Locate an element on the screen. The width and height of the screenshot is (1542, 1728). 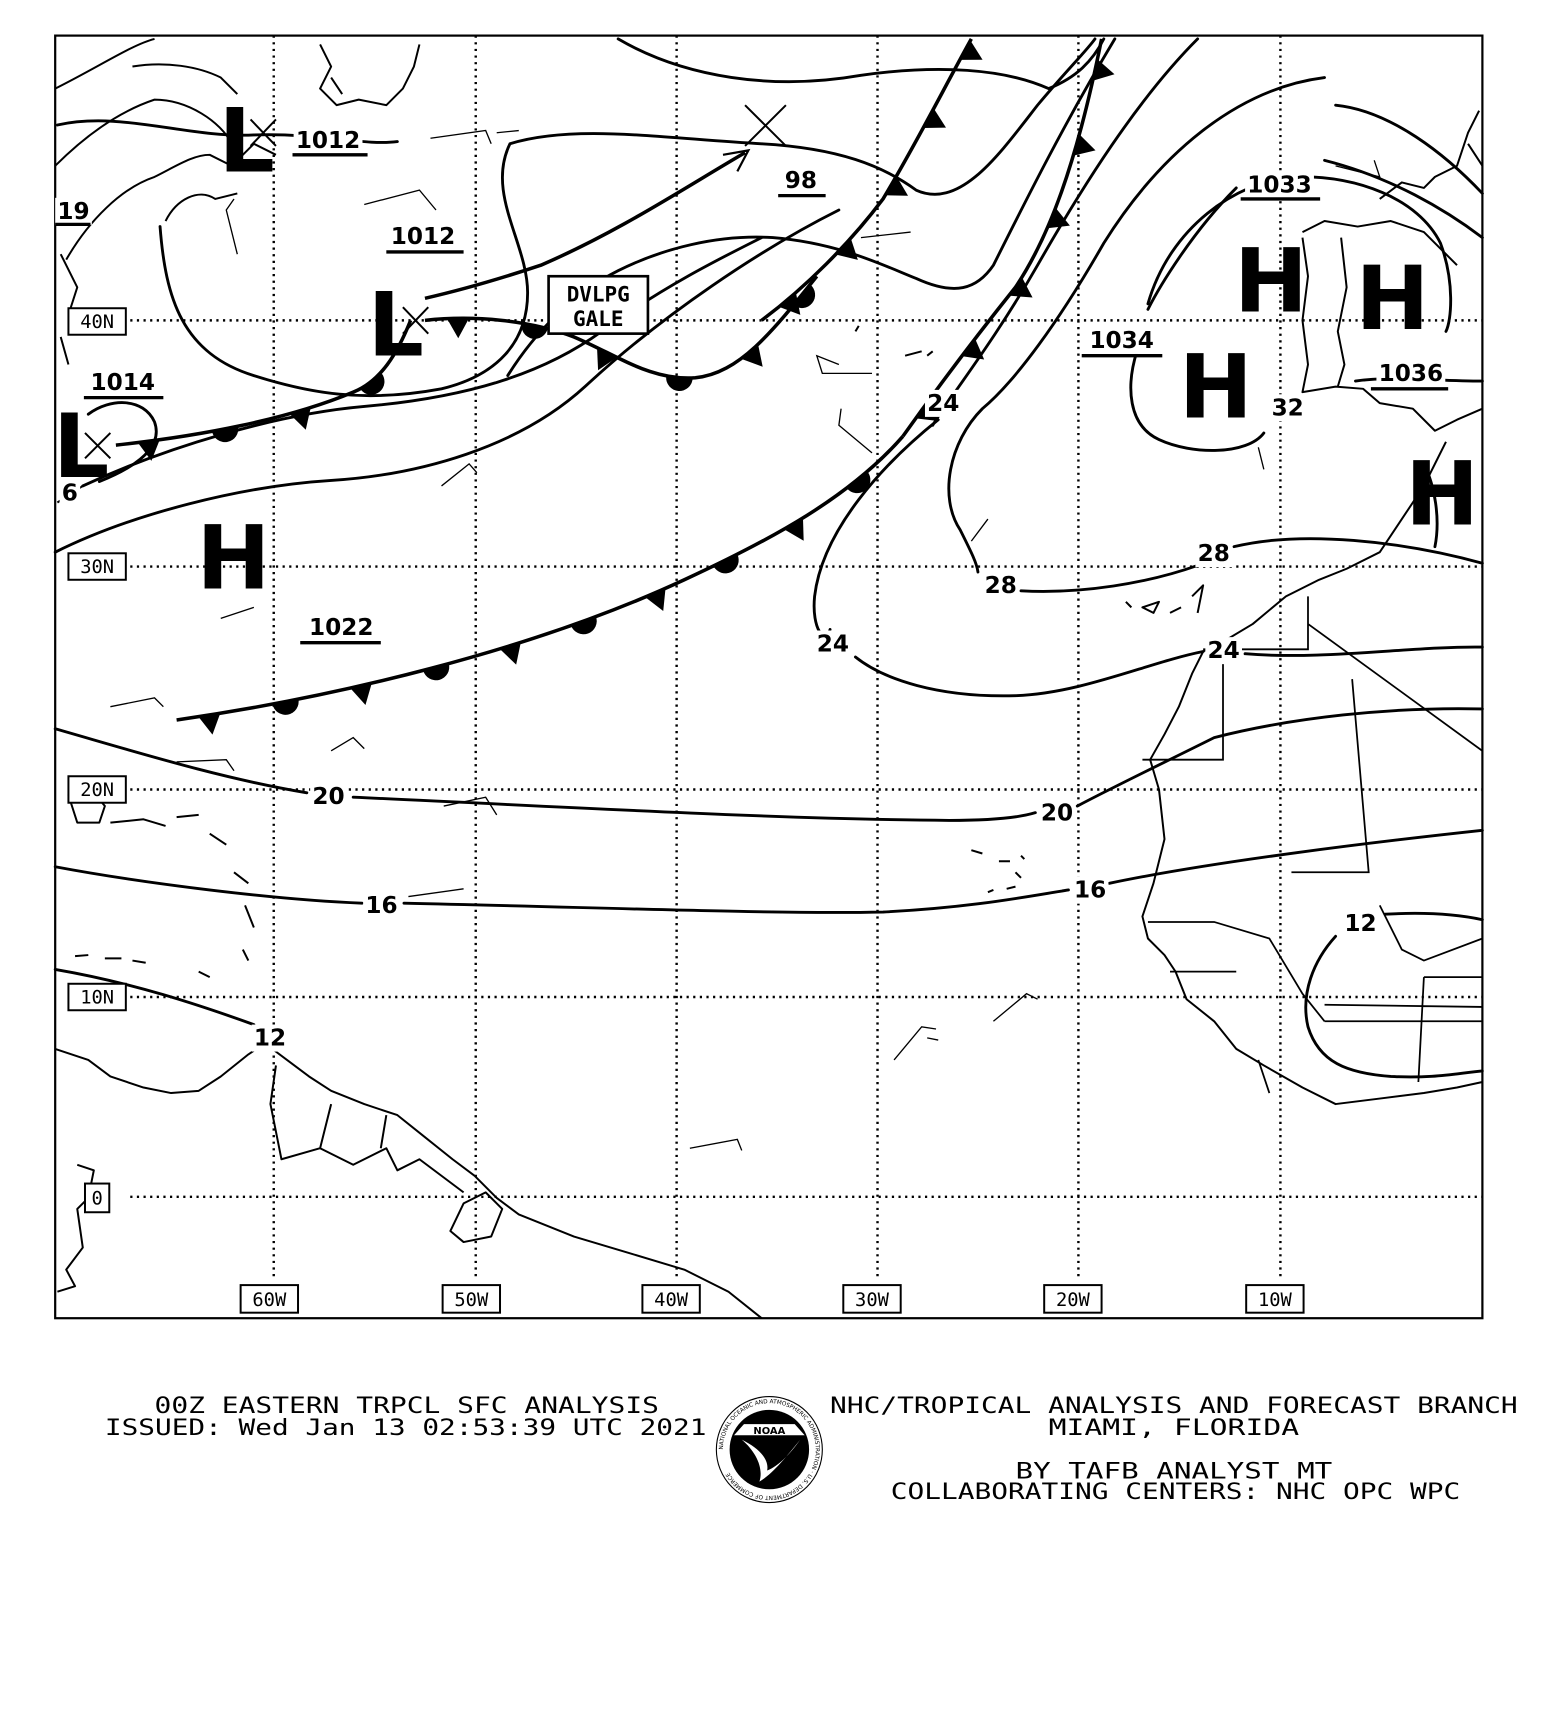
isobar-label: 20 is located at coordinates (328, 796).